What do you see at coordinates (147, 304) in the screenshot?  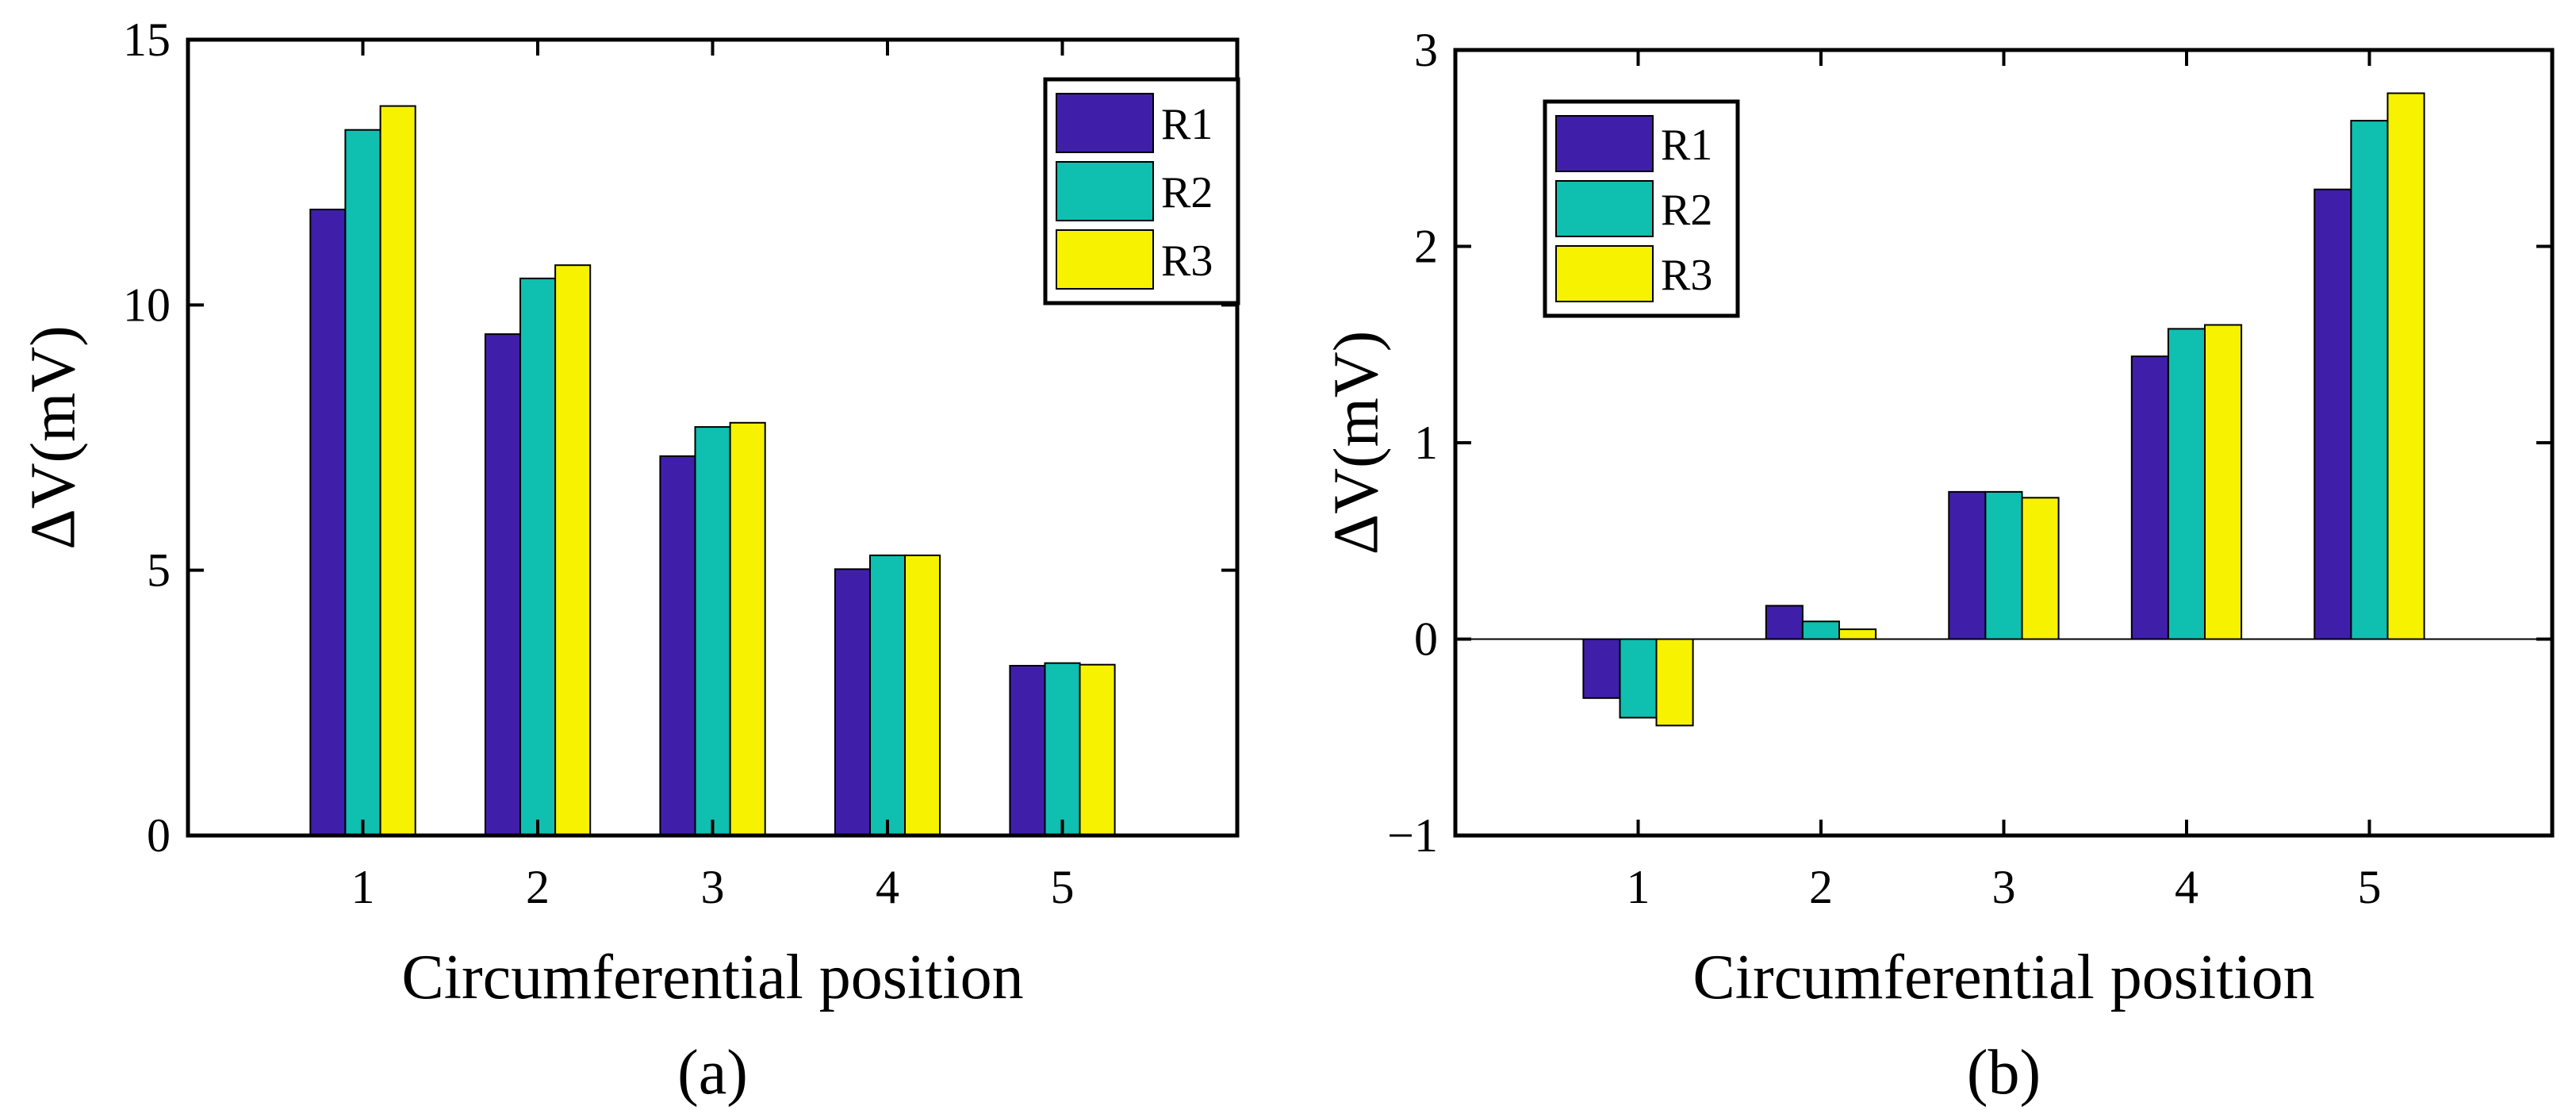 I see `y-tick-label: 10` at bounding box center [147, 304].